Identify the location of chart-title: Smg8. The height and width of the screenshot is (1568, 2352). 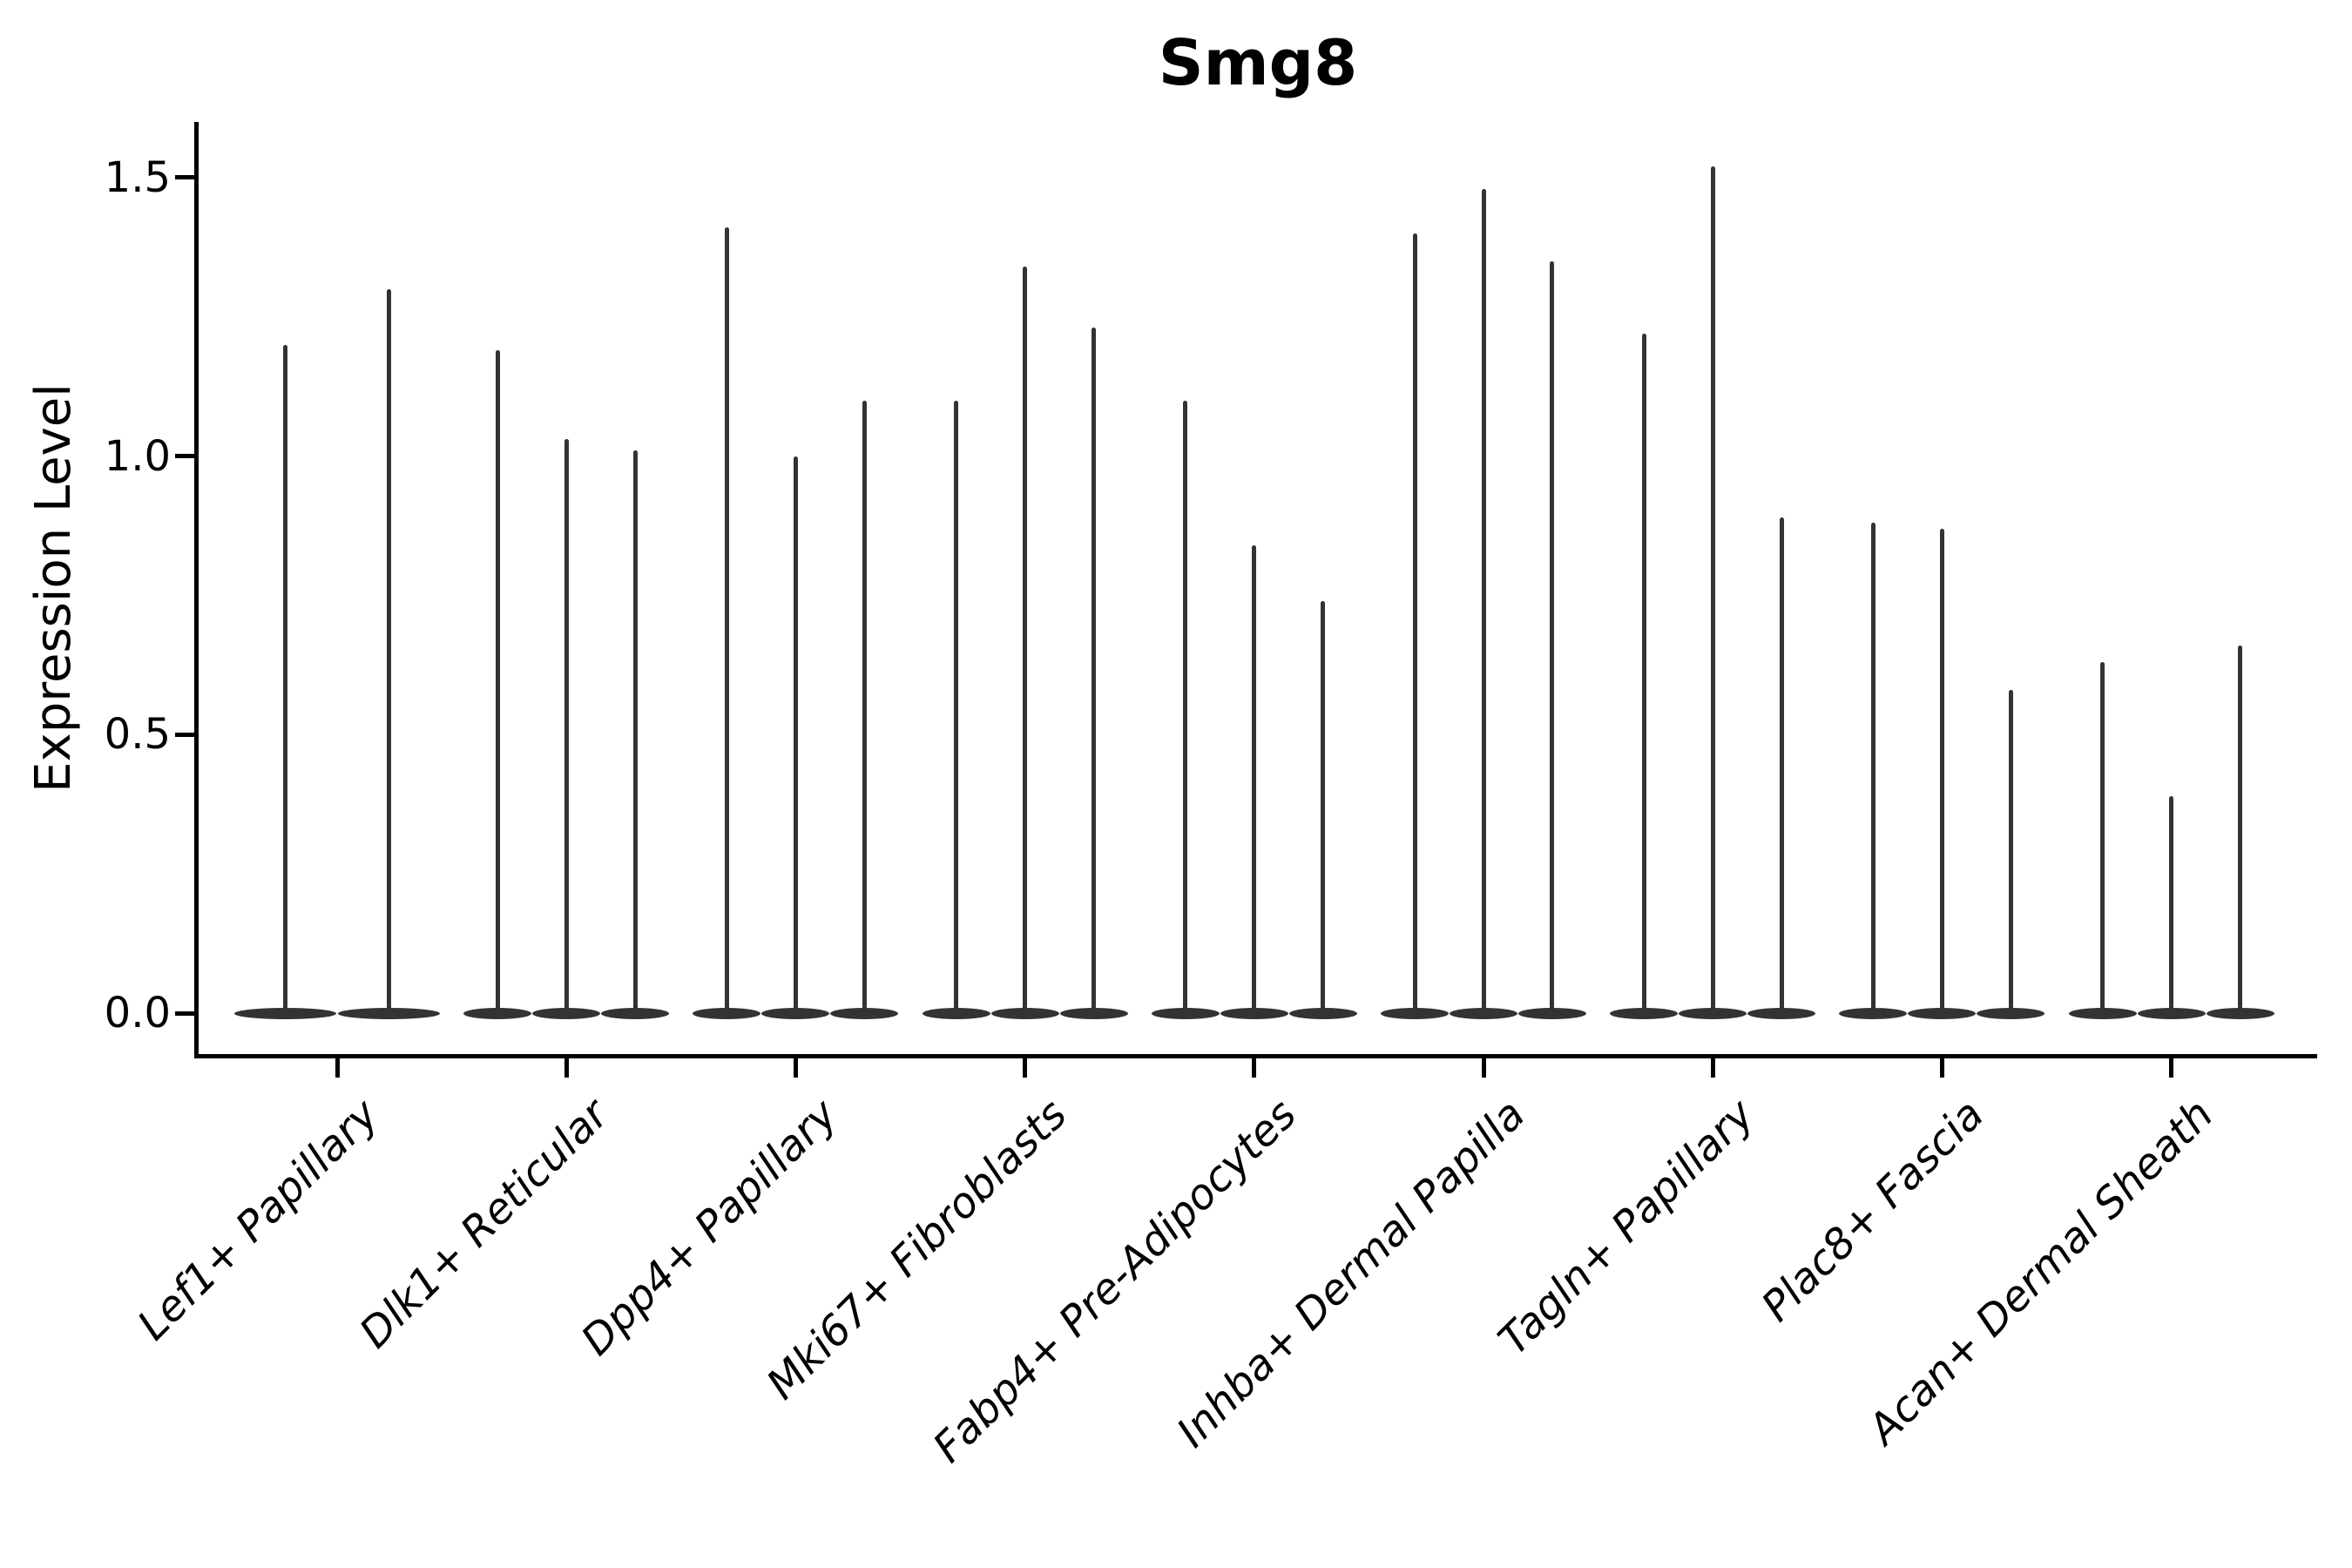
(1258, 62).